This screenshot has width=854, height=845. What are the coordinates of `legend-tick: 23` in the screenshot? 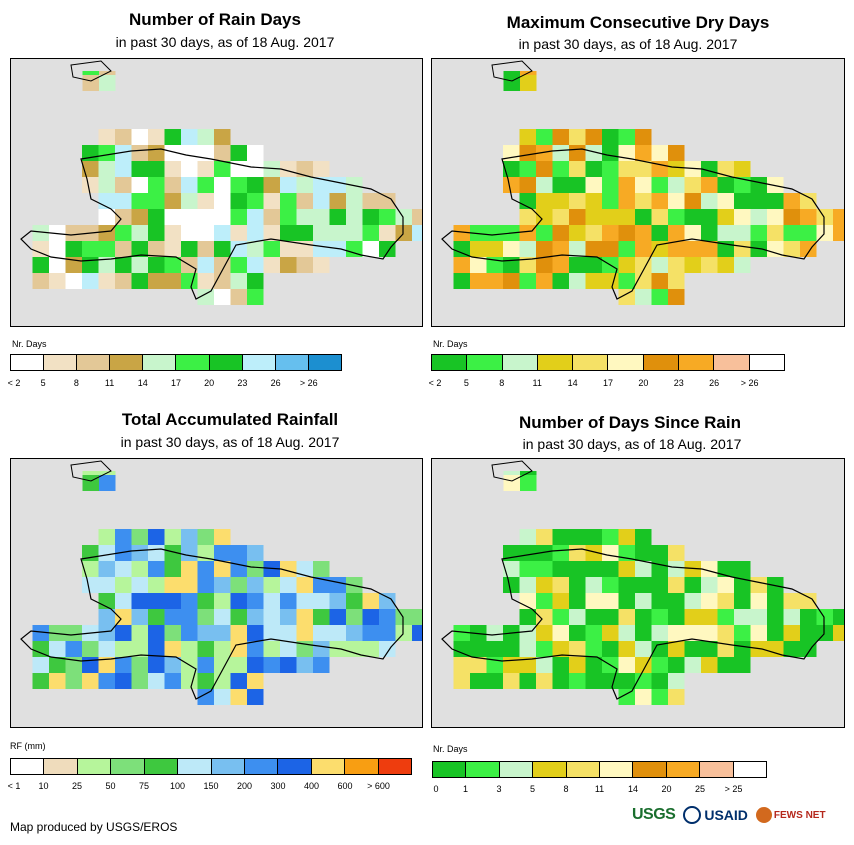 It's located at (242, 383).